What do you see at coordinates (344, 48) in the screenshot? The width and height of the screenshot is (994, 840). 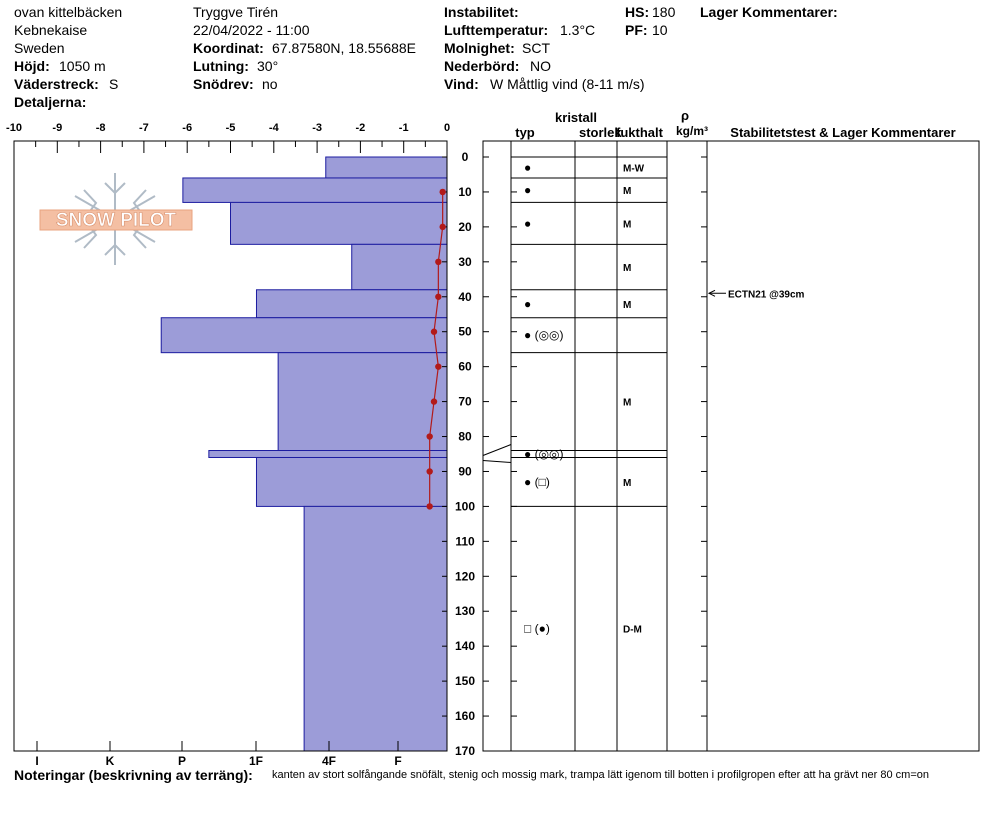 I see `coordinate-value: 67.87580N, 18.55688E` at bounding box center [344, 48].